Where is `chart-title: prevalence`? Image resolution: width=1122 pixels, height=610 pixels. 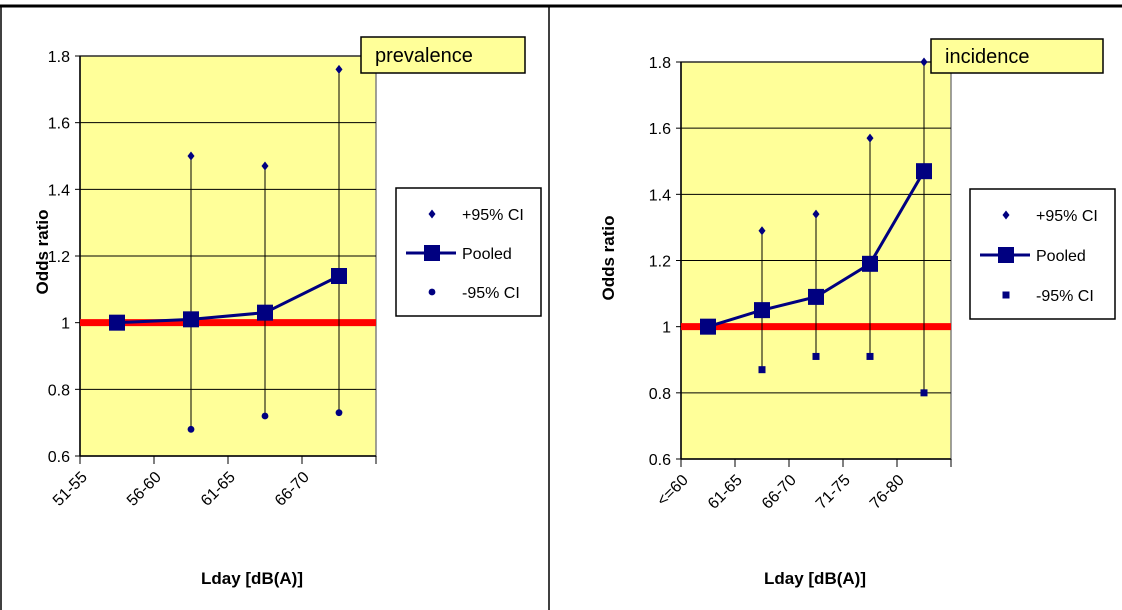
chart-title: prevalence is located at coordinates (424, 56).